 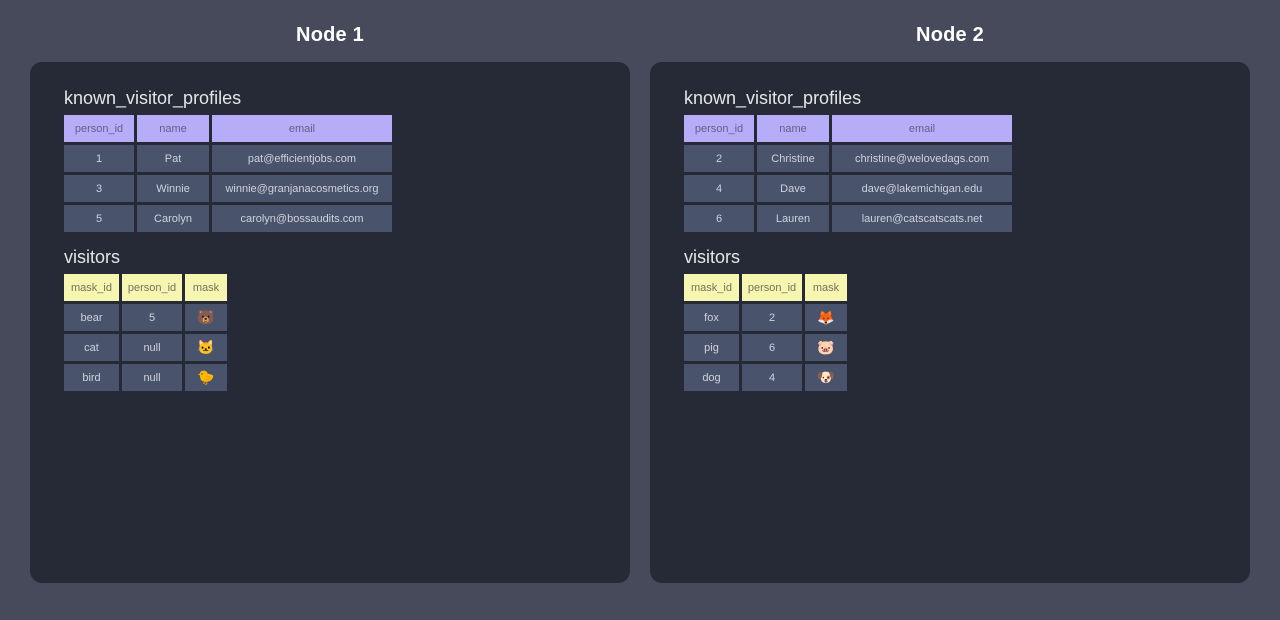 I want to click on node-1-title: Node 1, so click(x=330, y=35).